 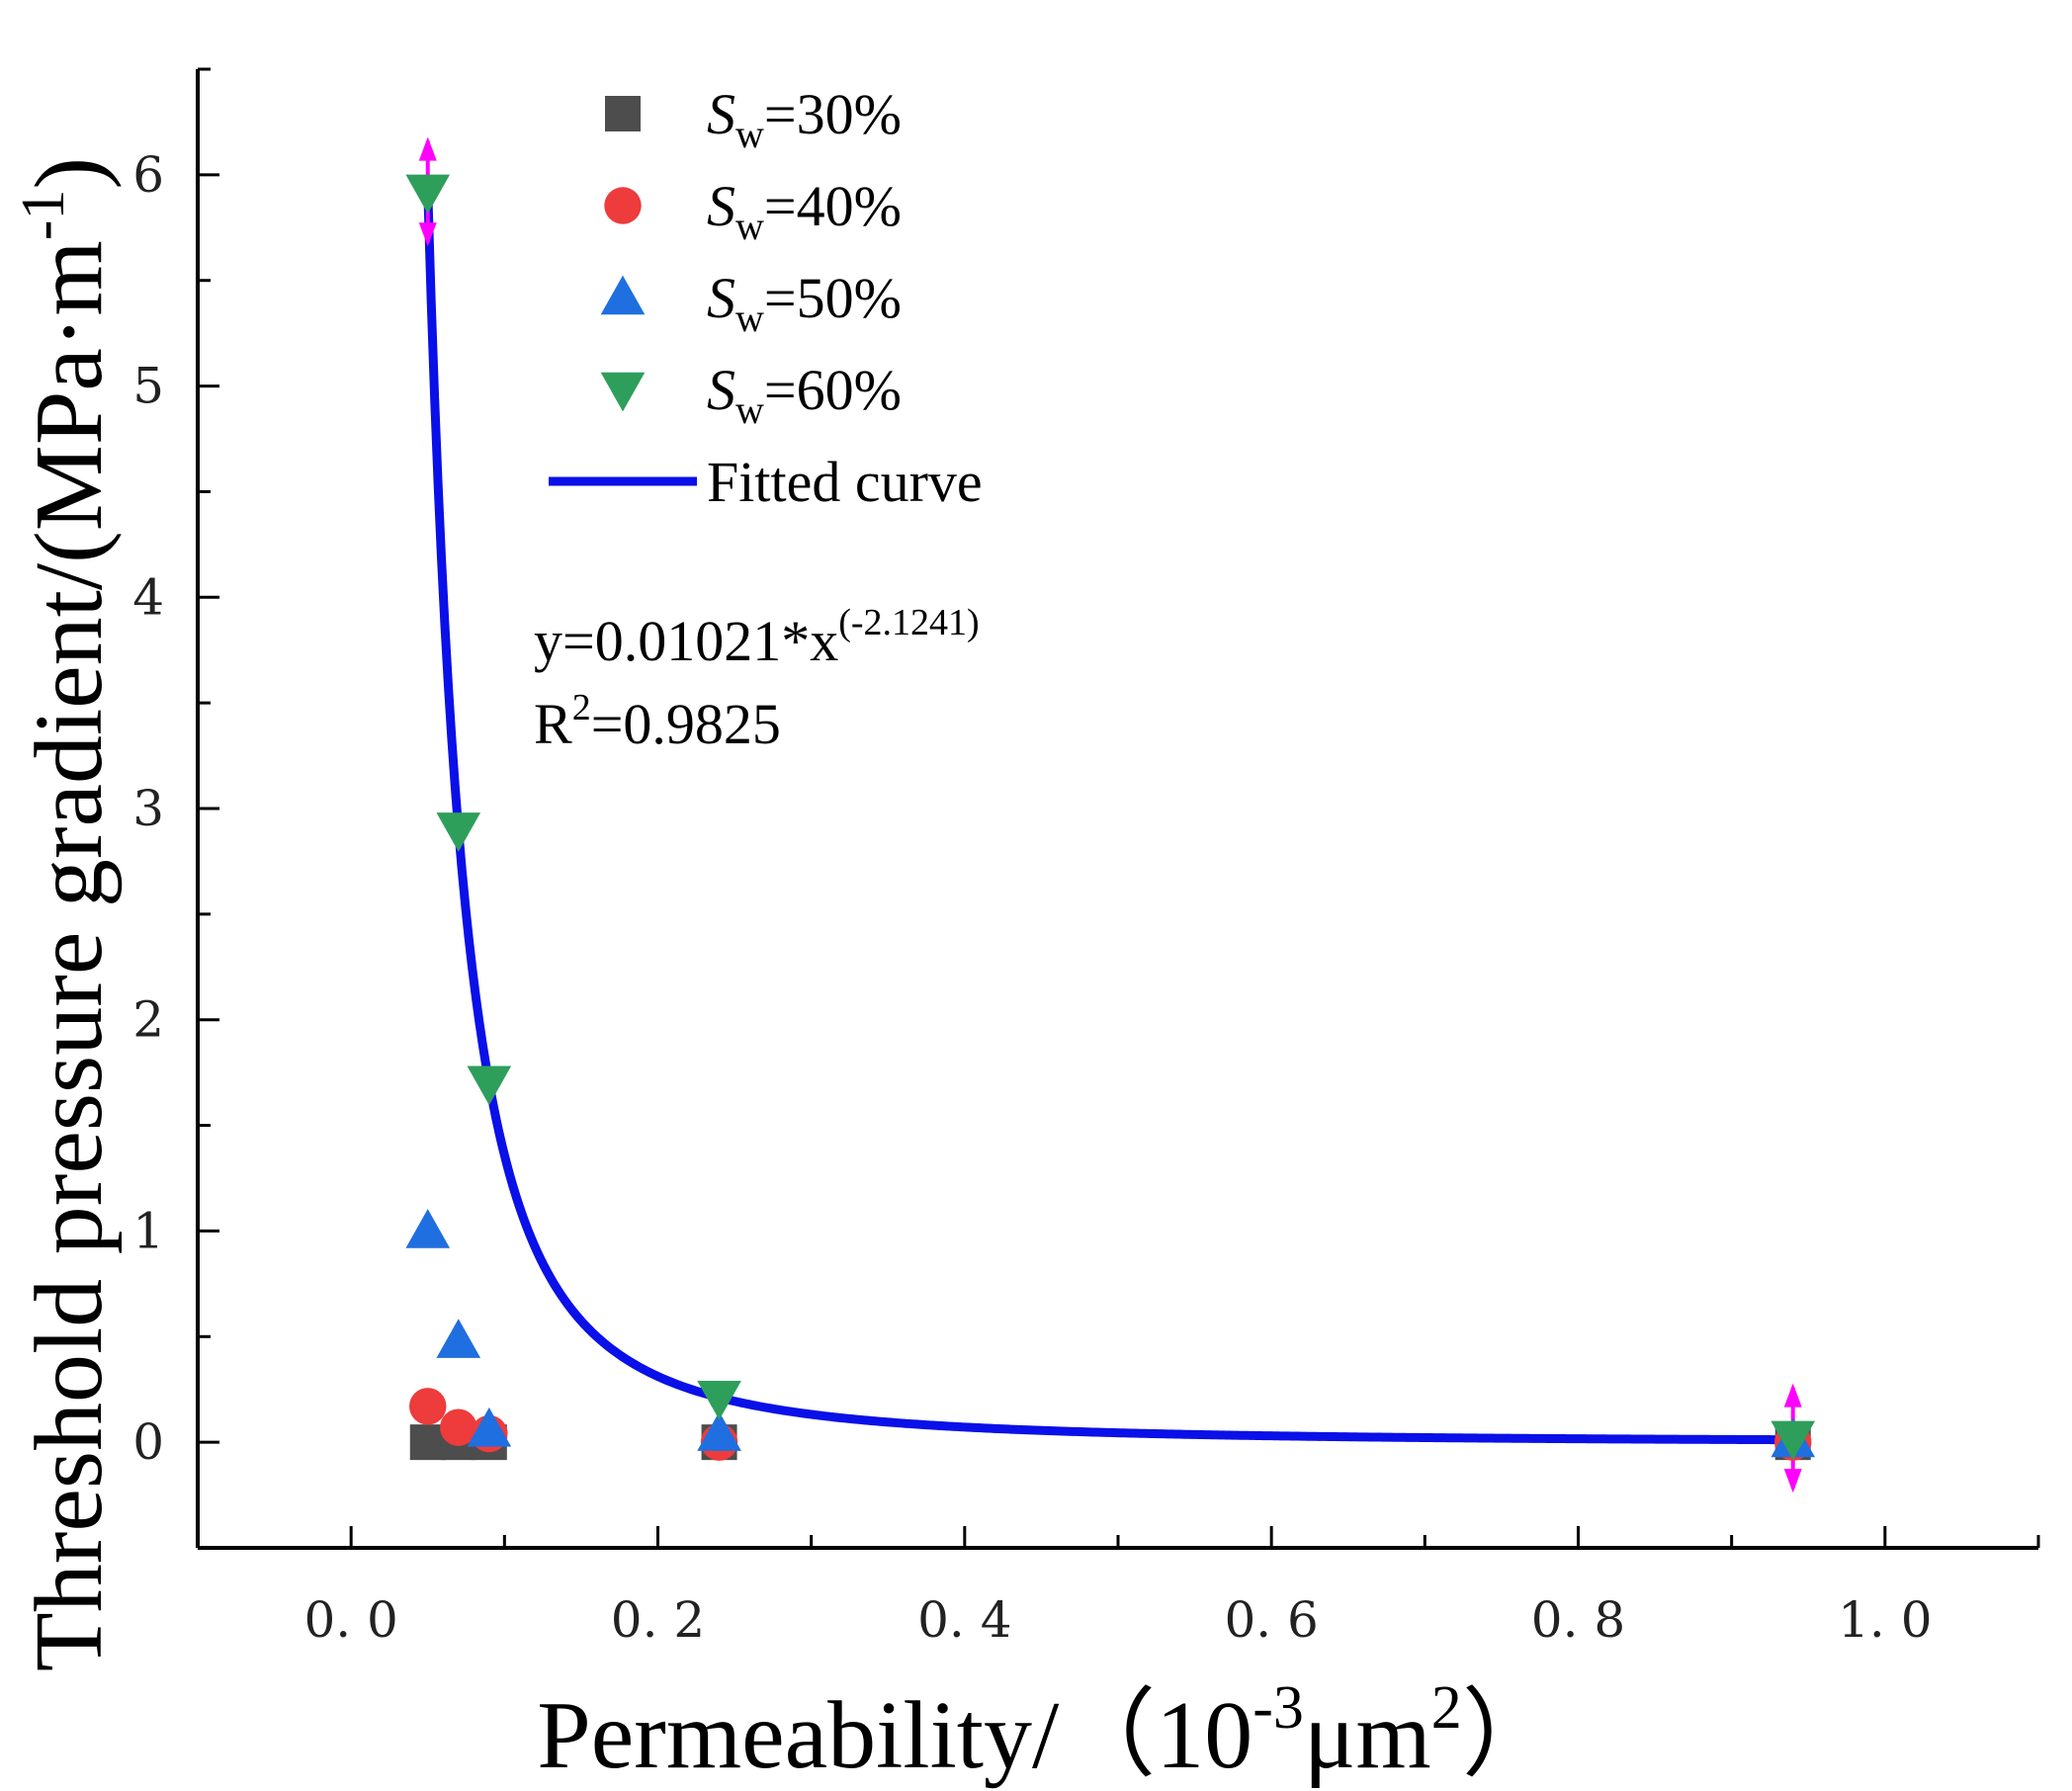 I want to click on x-tick-label: 0. 4, so click(x=964, y=1620).